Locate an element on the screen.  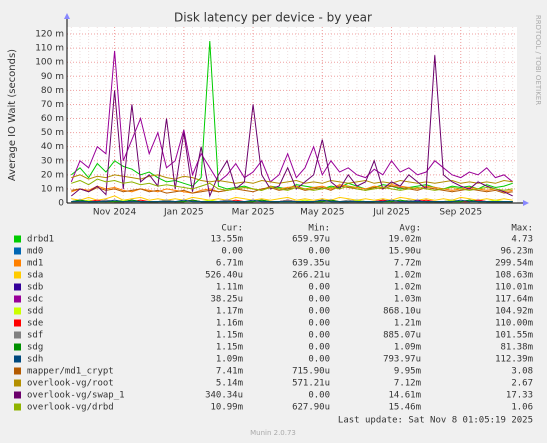
legend-label: sdf is located at coordinates (35, 336).